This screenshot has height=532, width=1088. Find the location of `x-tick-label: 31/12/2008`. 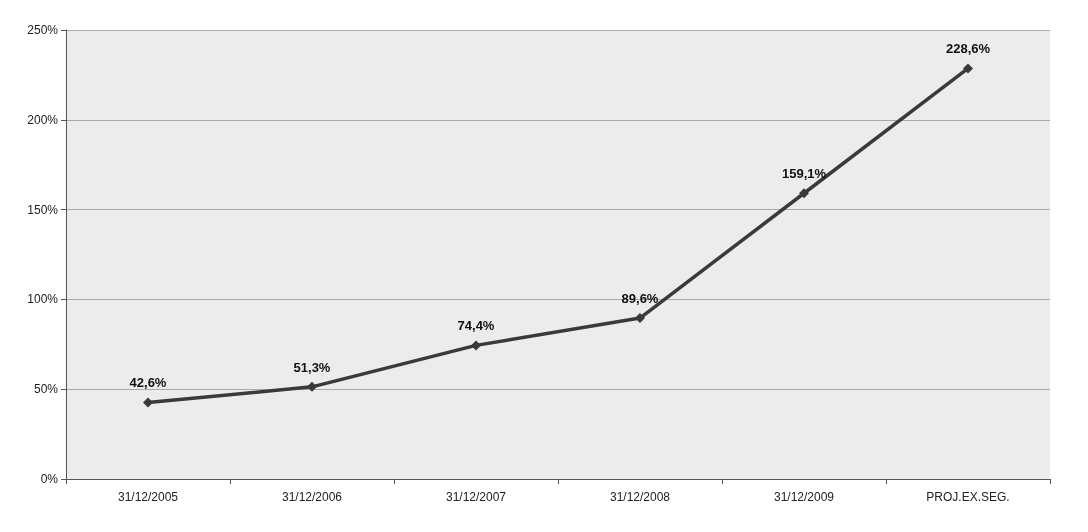

x-tick-label: 31/12/2008 is located at coordinates (640, 497).